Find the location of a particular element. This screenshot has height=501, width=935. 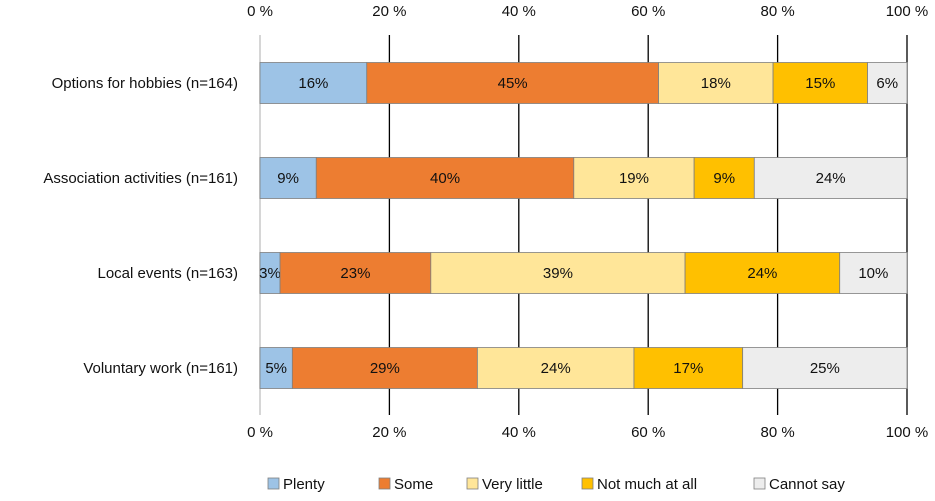

data-label: 15% is located at coordinates (820, 83).